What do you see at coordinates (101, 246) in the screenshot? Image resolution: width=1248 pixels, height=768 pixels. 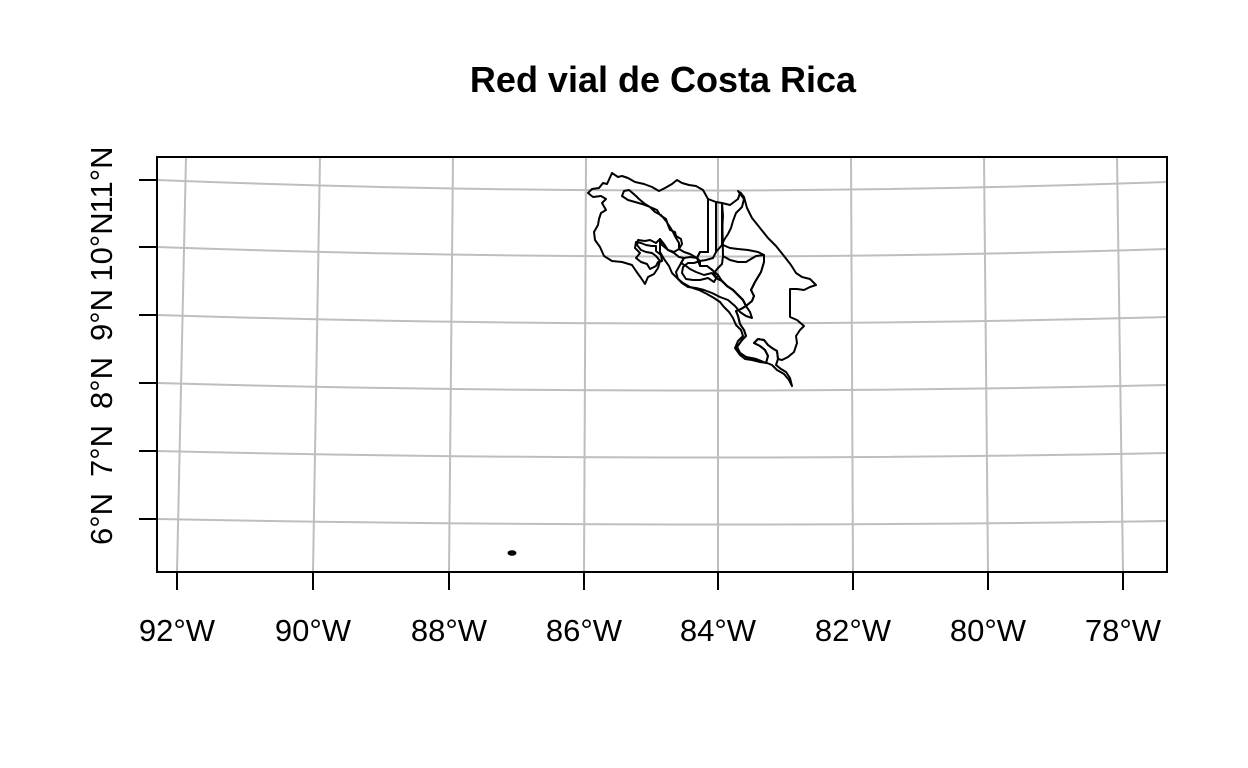 I see `y-tick-label: 10°N` at bounding box center [101, 246].